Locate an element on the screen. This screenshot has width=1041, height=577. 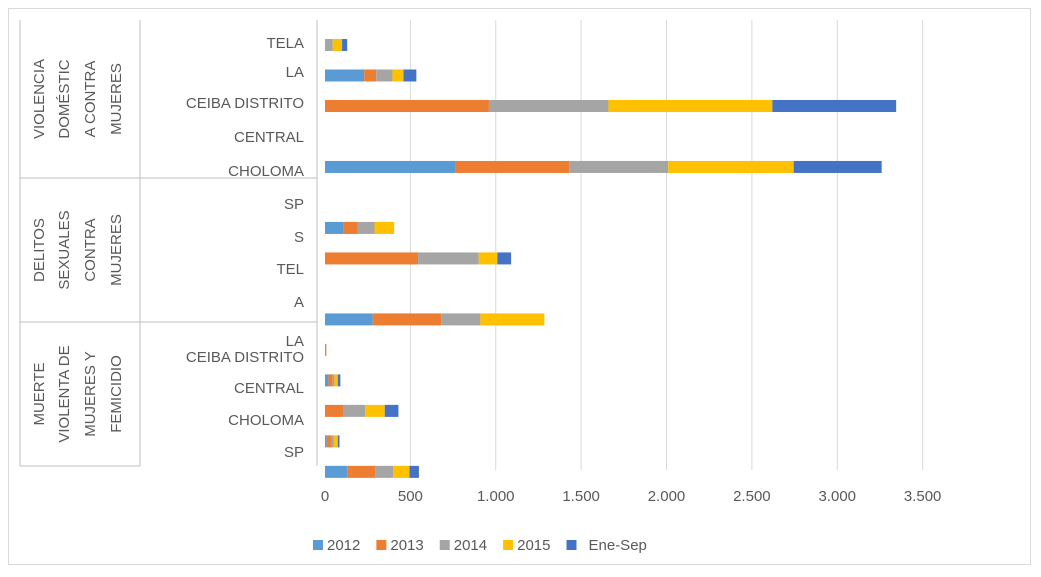
x-tick-label: 0 is located at coordinates (325, 496).